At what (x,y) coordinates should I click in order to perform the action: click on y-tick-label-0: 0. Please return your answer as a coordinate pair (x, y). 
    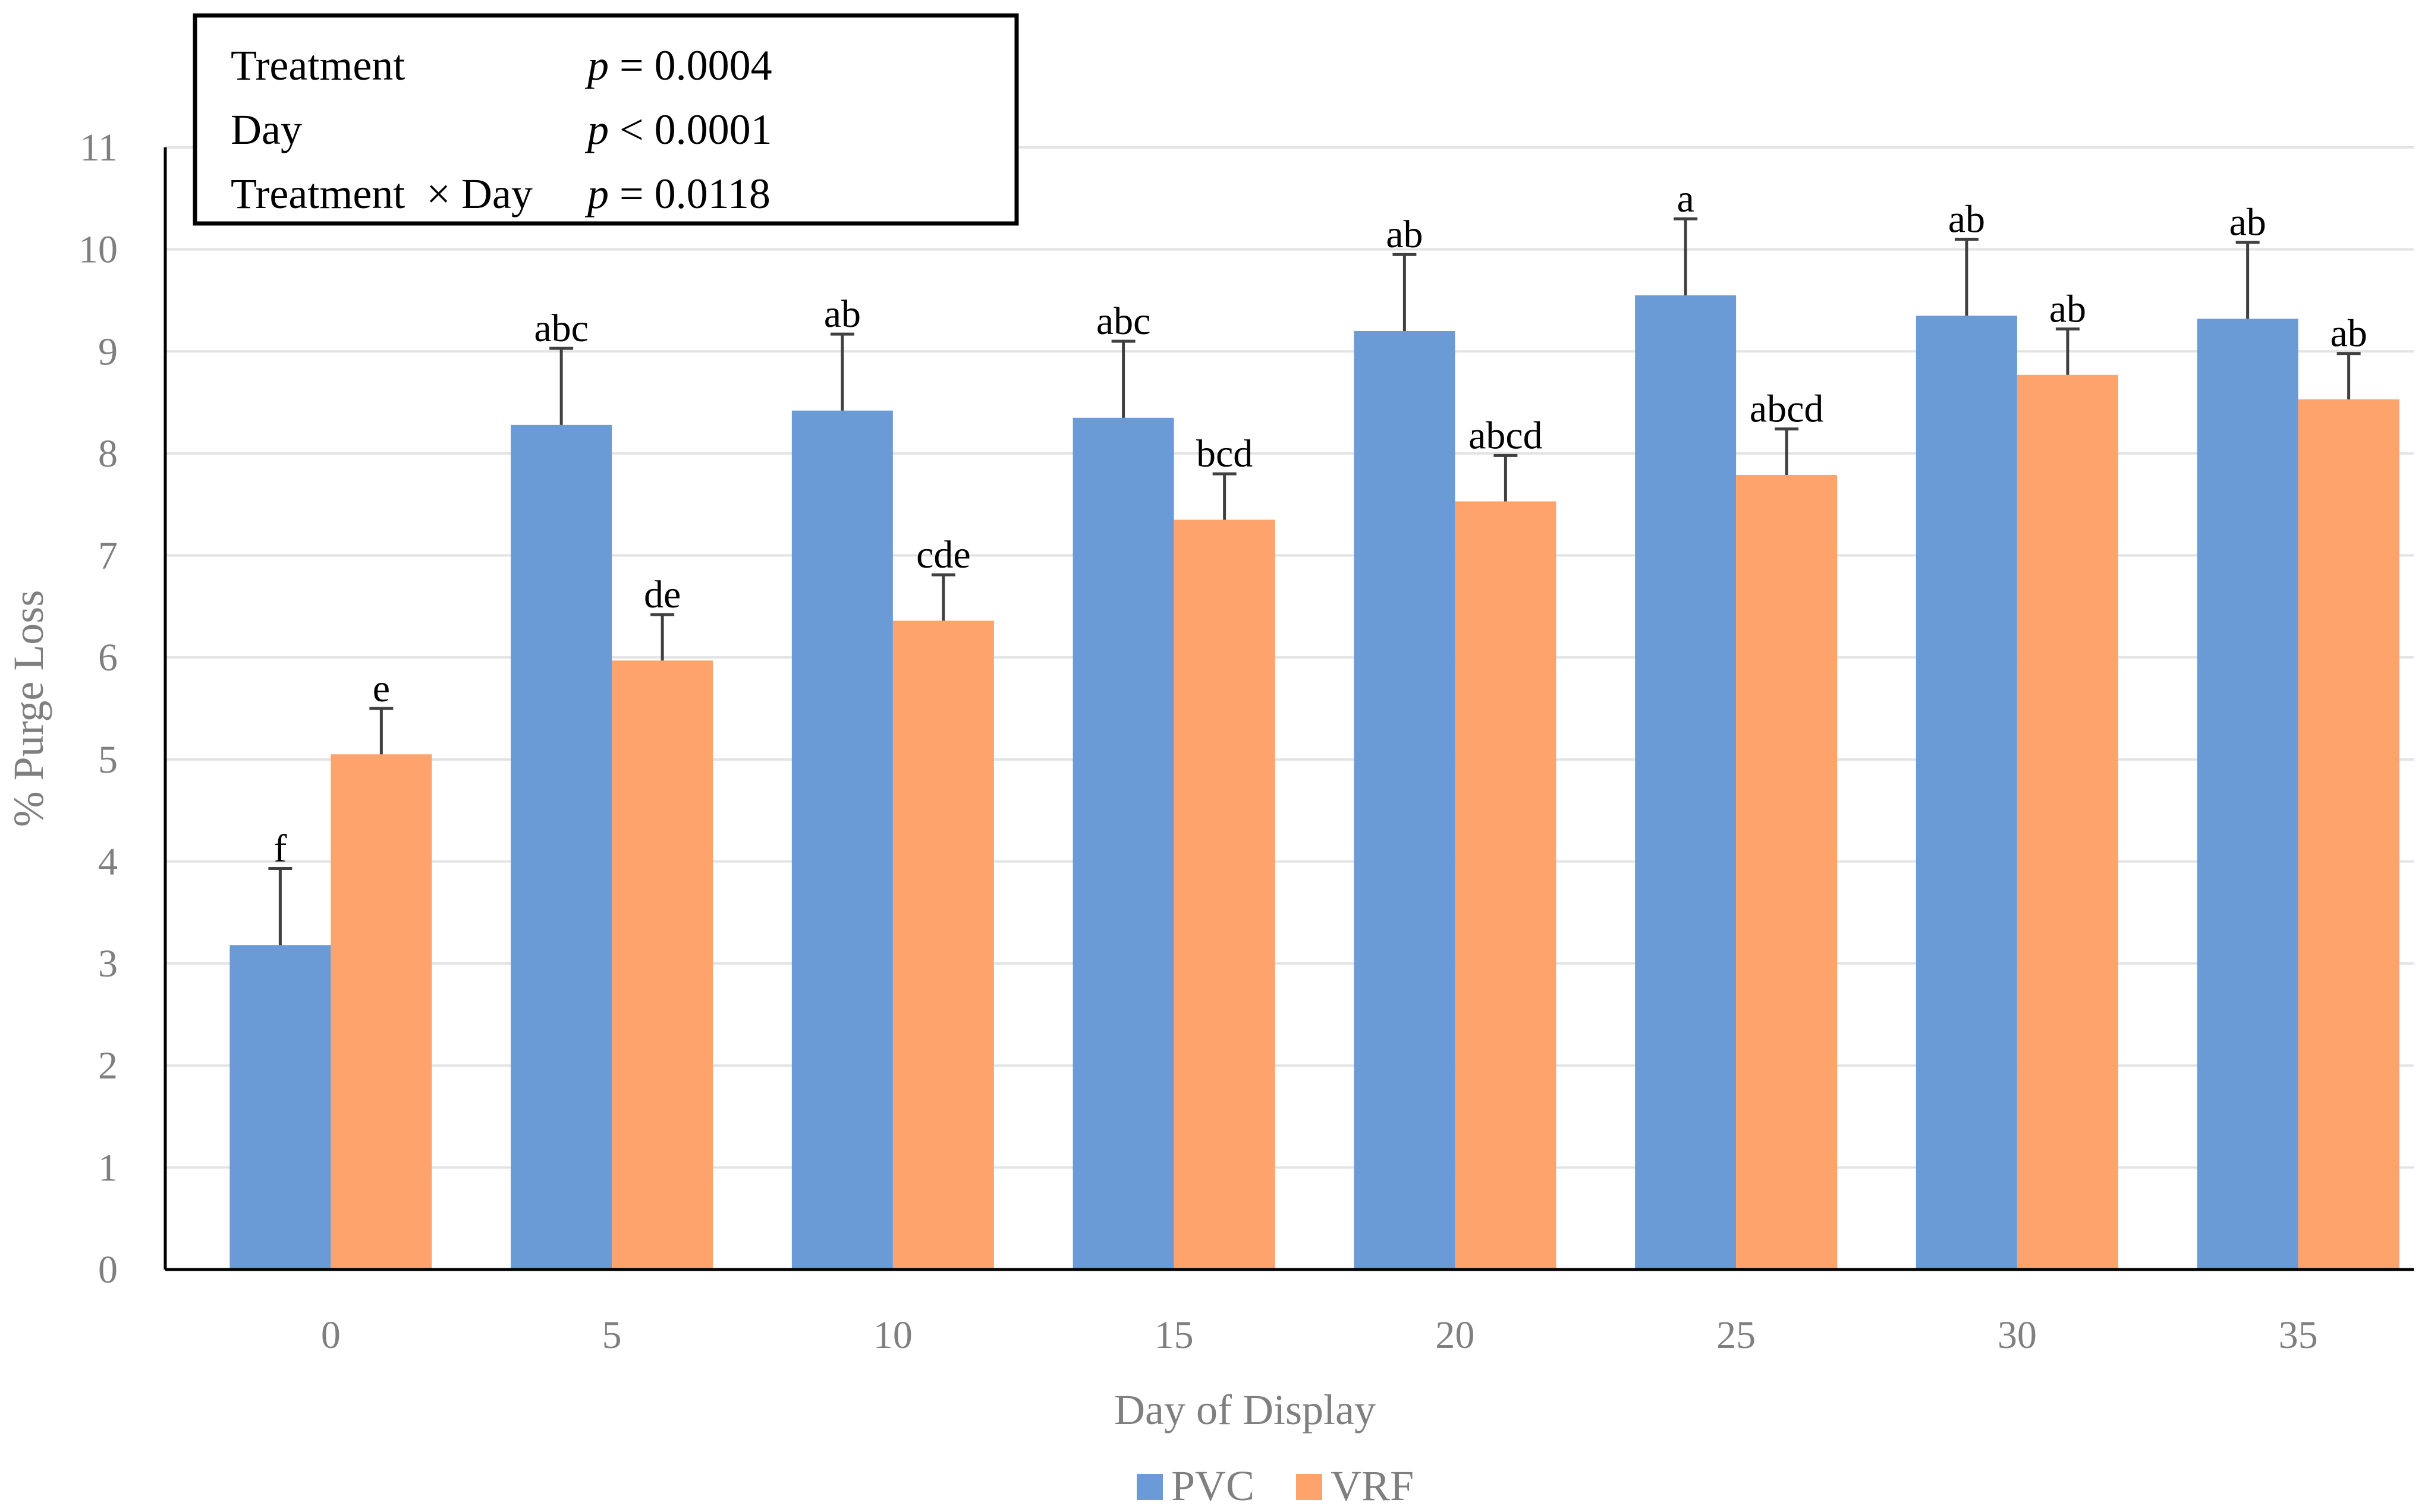
    Looking at the image, I should click on (108, 1270).